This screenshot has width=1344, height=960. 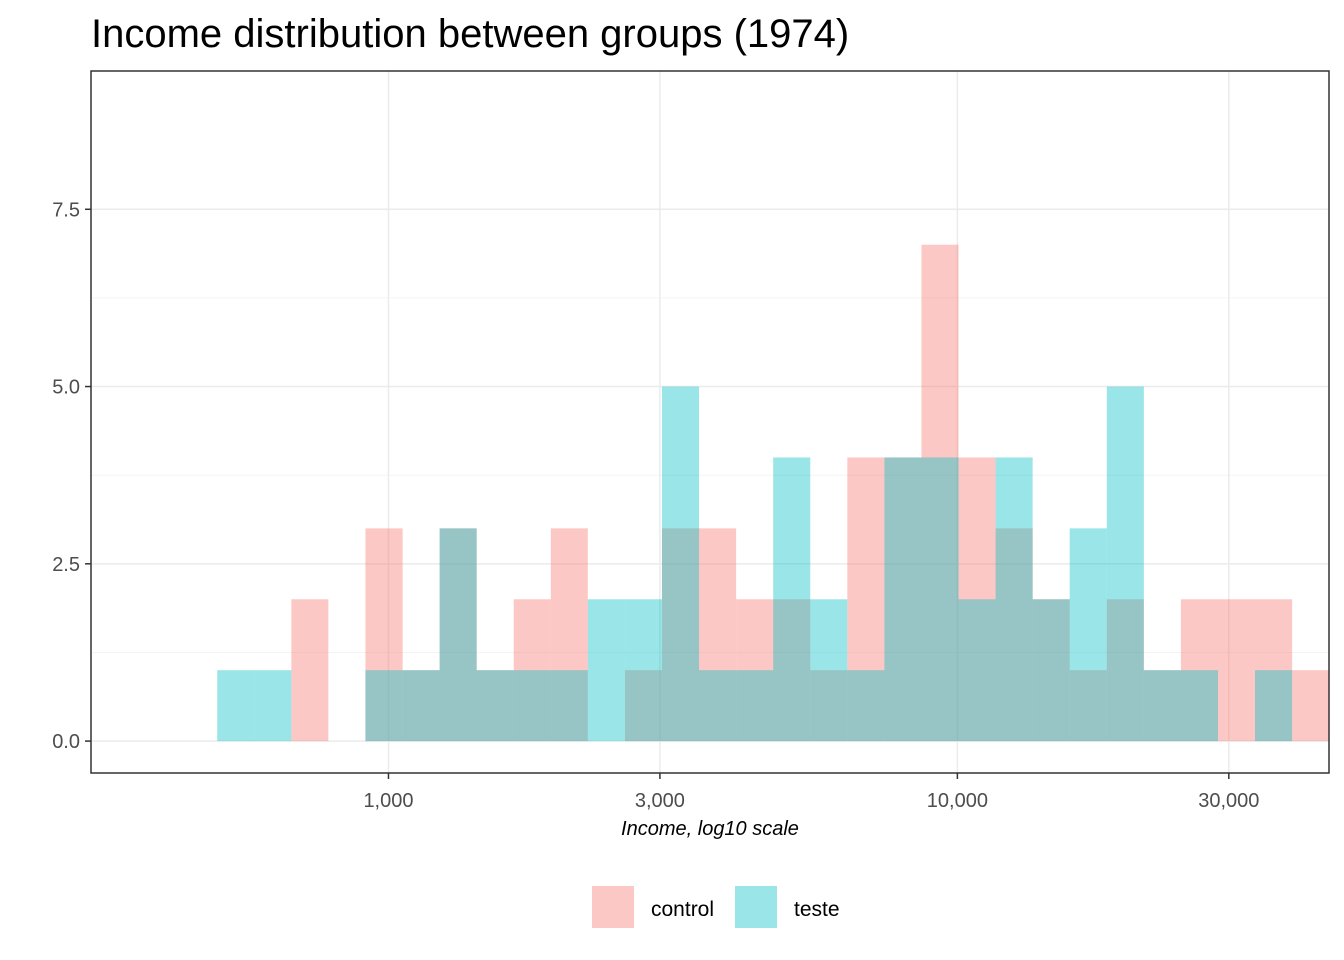 What do you see at coordinates (388, 801) in the screenshot?
I see `x-tick-label: 1,000` at bounding box center [388, 801].